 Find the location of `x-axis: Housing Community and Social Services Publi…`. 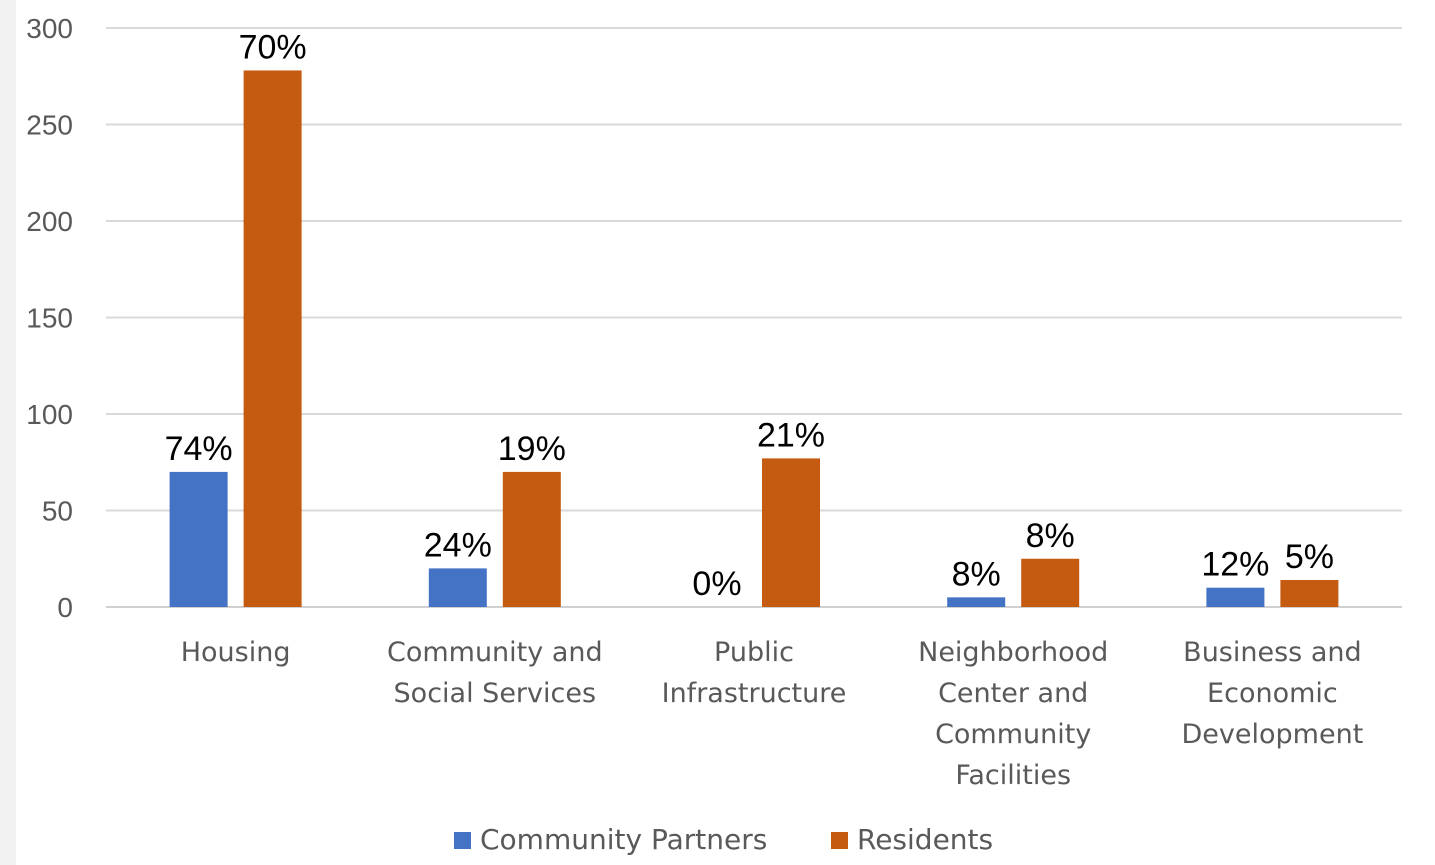

x-axis: Housing Community and Social Services Publi… is located at coordinates (772, 714).